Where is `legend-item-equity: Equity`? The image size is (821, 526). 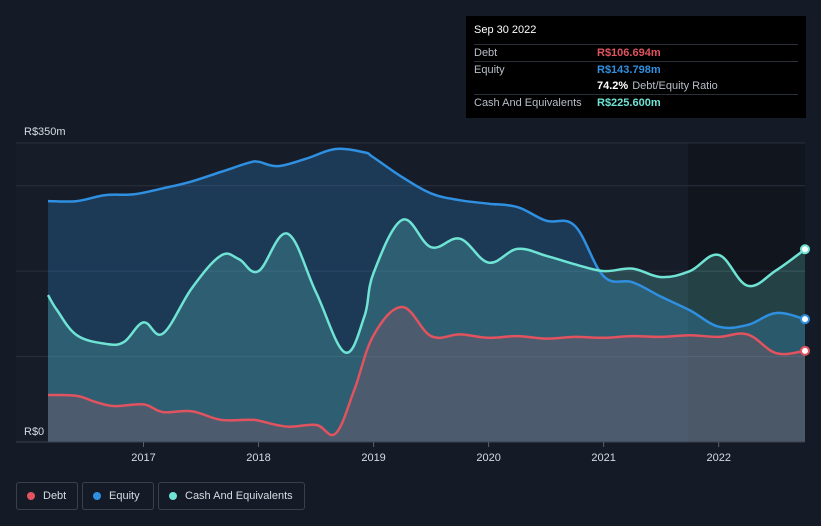 legend-item-equity: Equity is located at coordinates (118, 496).